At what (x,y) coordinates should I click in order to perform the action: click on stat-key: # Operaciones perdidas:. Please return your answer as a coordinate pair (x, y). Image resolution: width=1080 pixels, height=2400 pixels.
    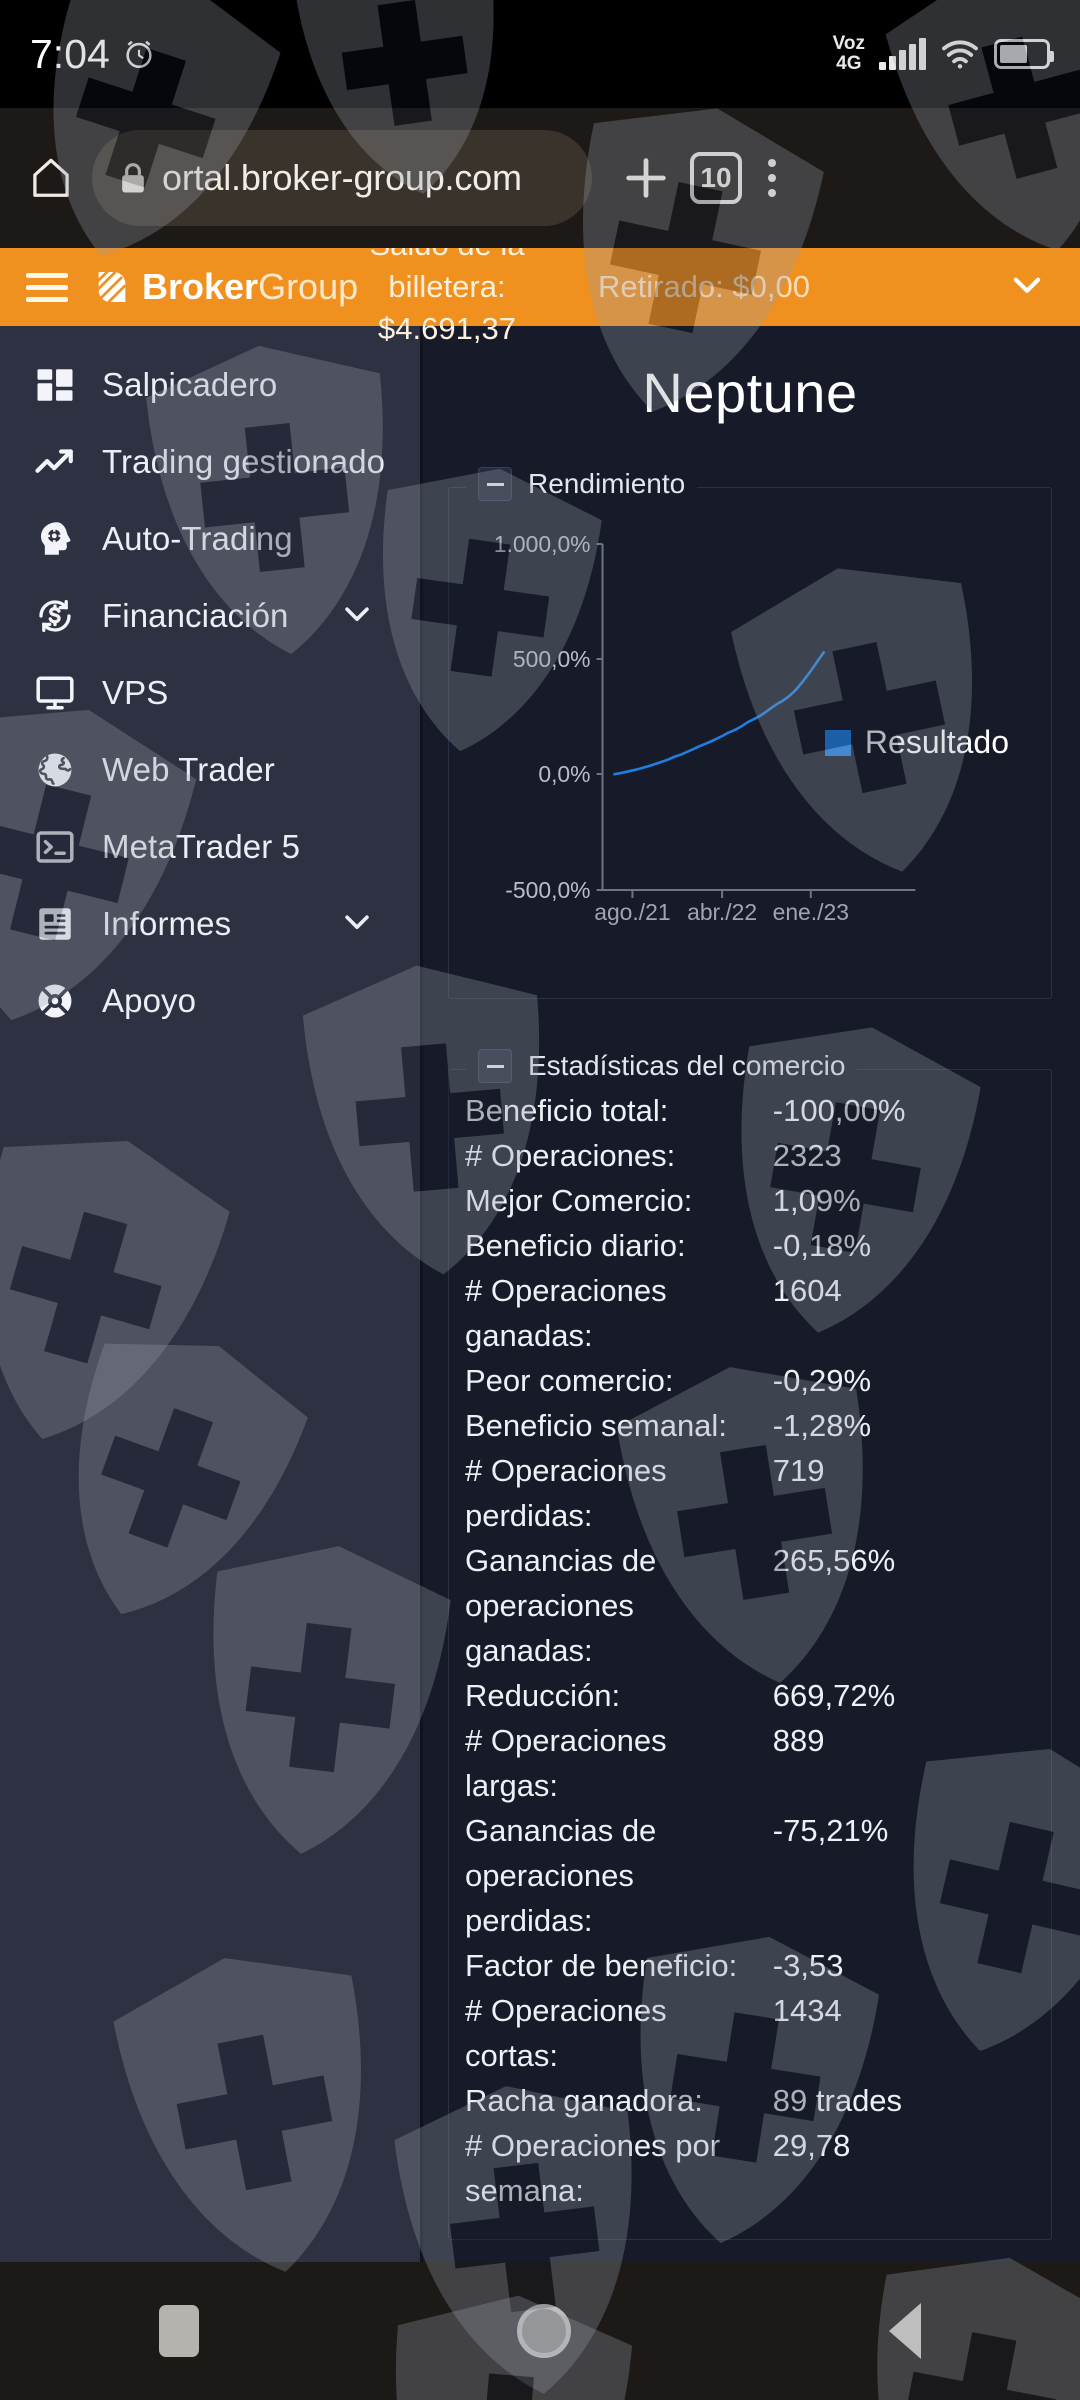
    Looking at the image, I should click on (566, 1493).